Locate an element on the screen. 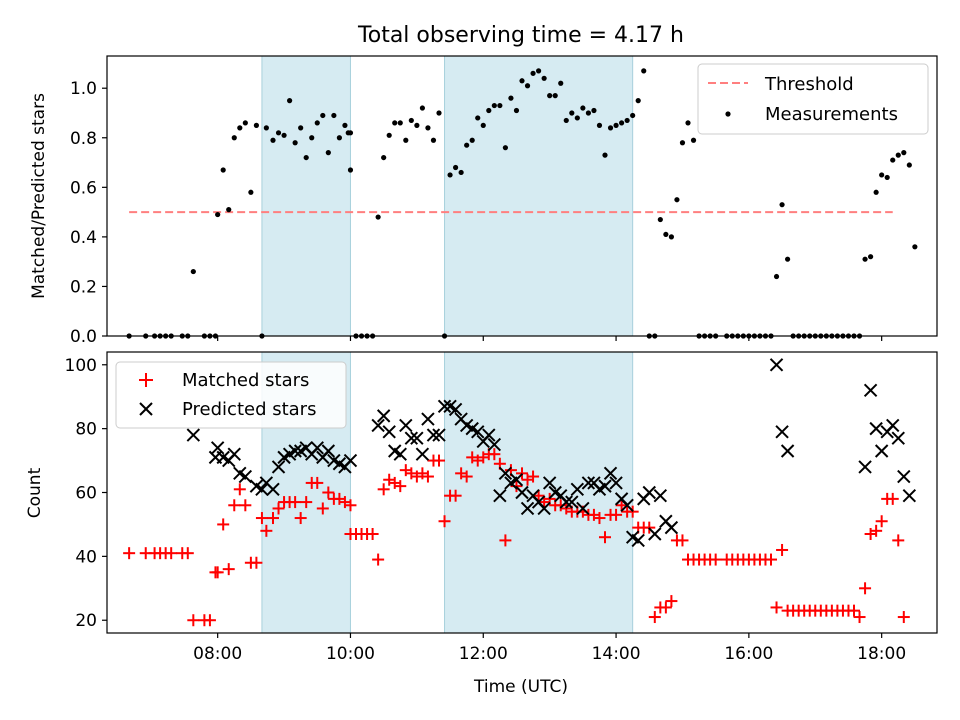  legend-matched-label: Matched stars is located at coordinates (245, 380).